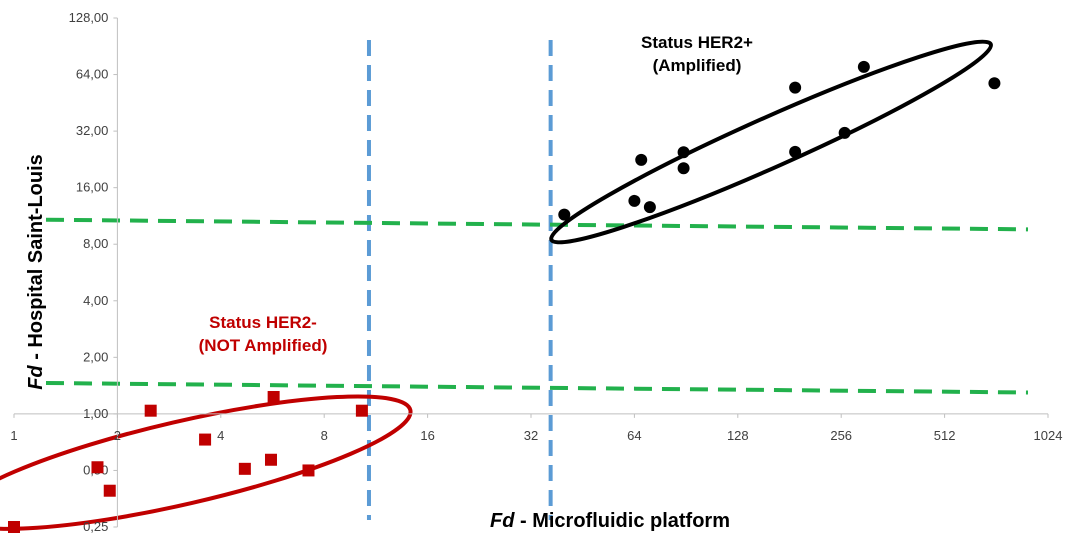  What do you see at coordinates (36, 259) in the screenshot?
I see `y-axis-title-rest: - Hospital Saint-Louis` at bounding box center [36, 259].